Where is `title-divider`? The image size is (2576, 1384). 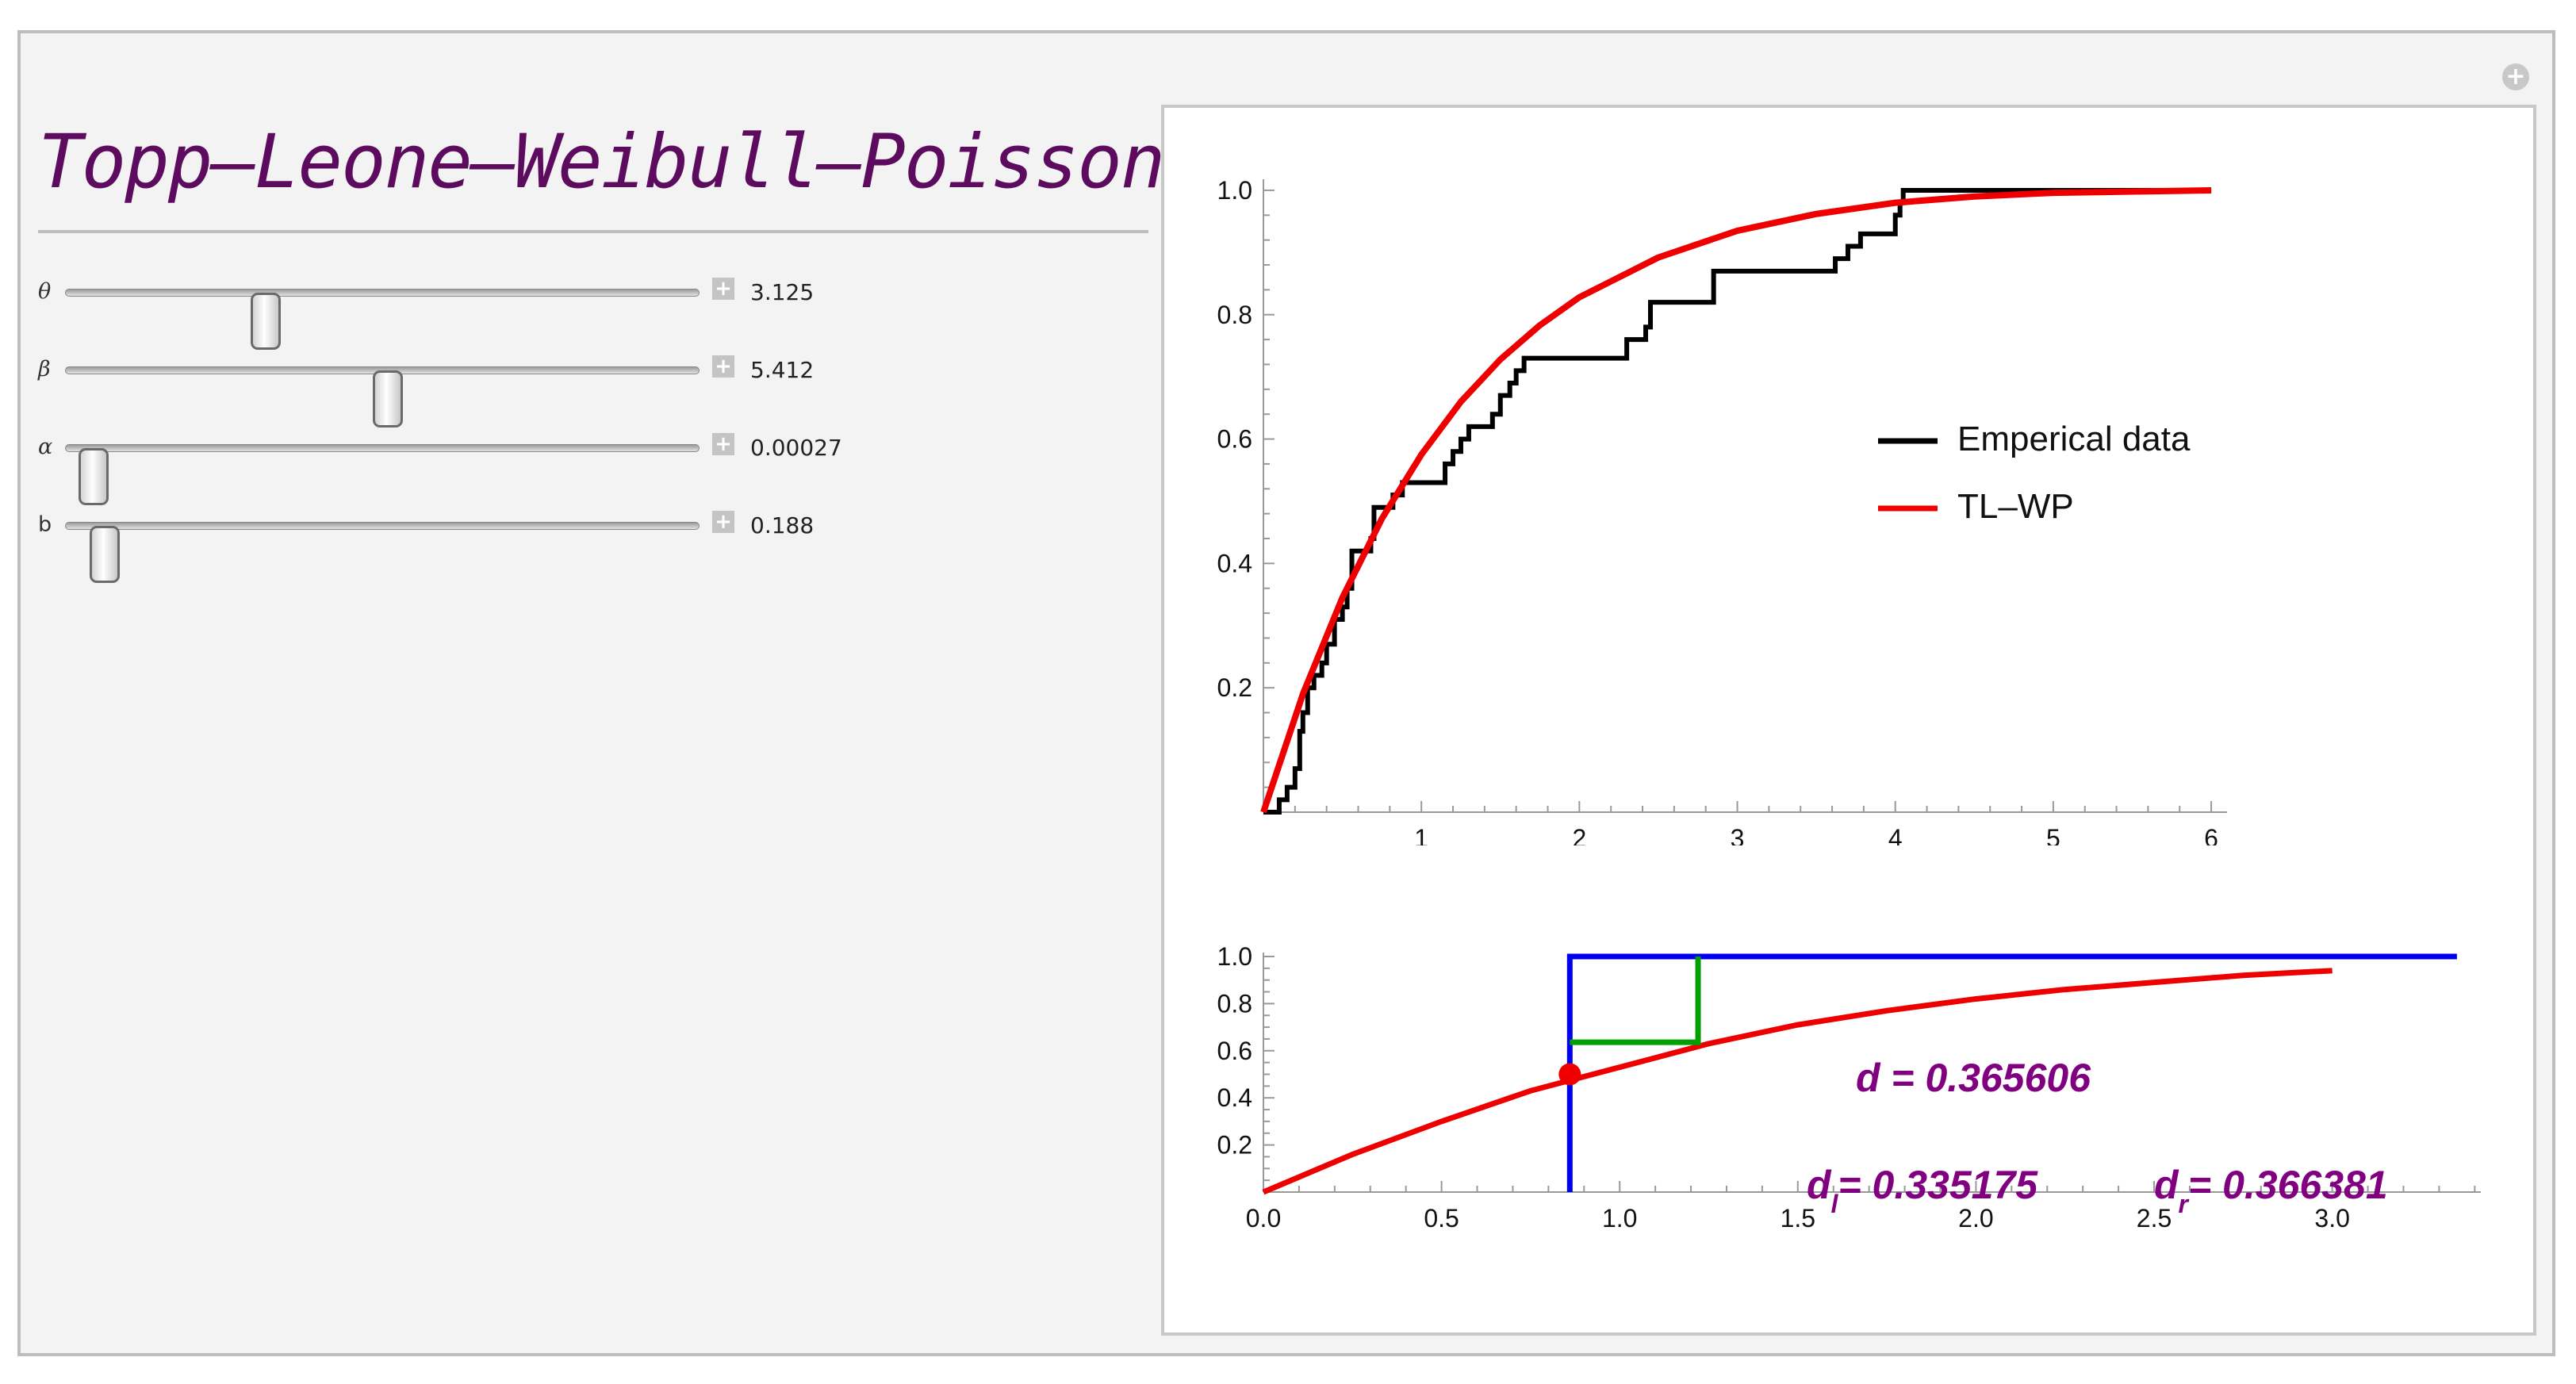
title-divider is located at coordinates (593, 232).